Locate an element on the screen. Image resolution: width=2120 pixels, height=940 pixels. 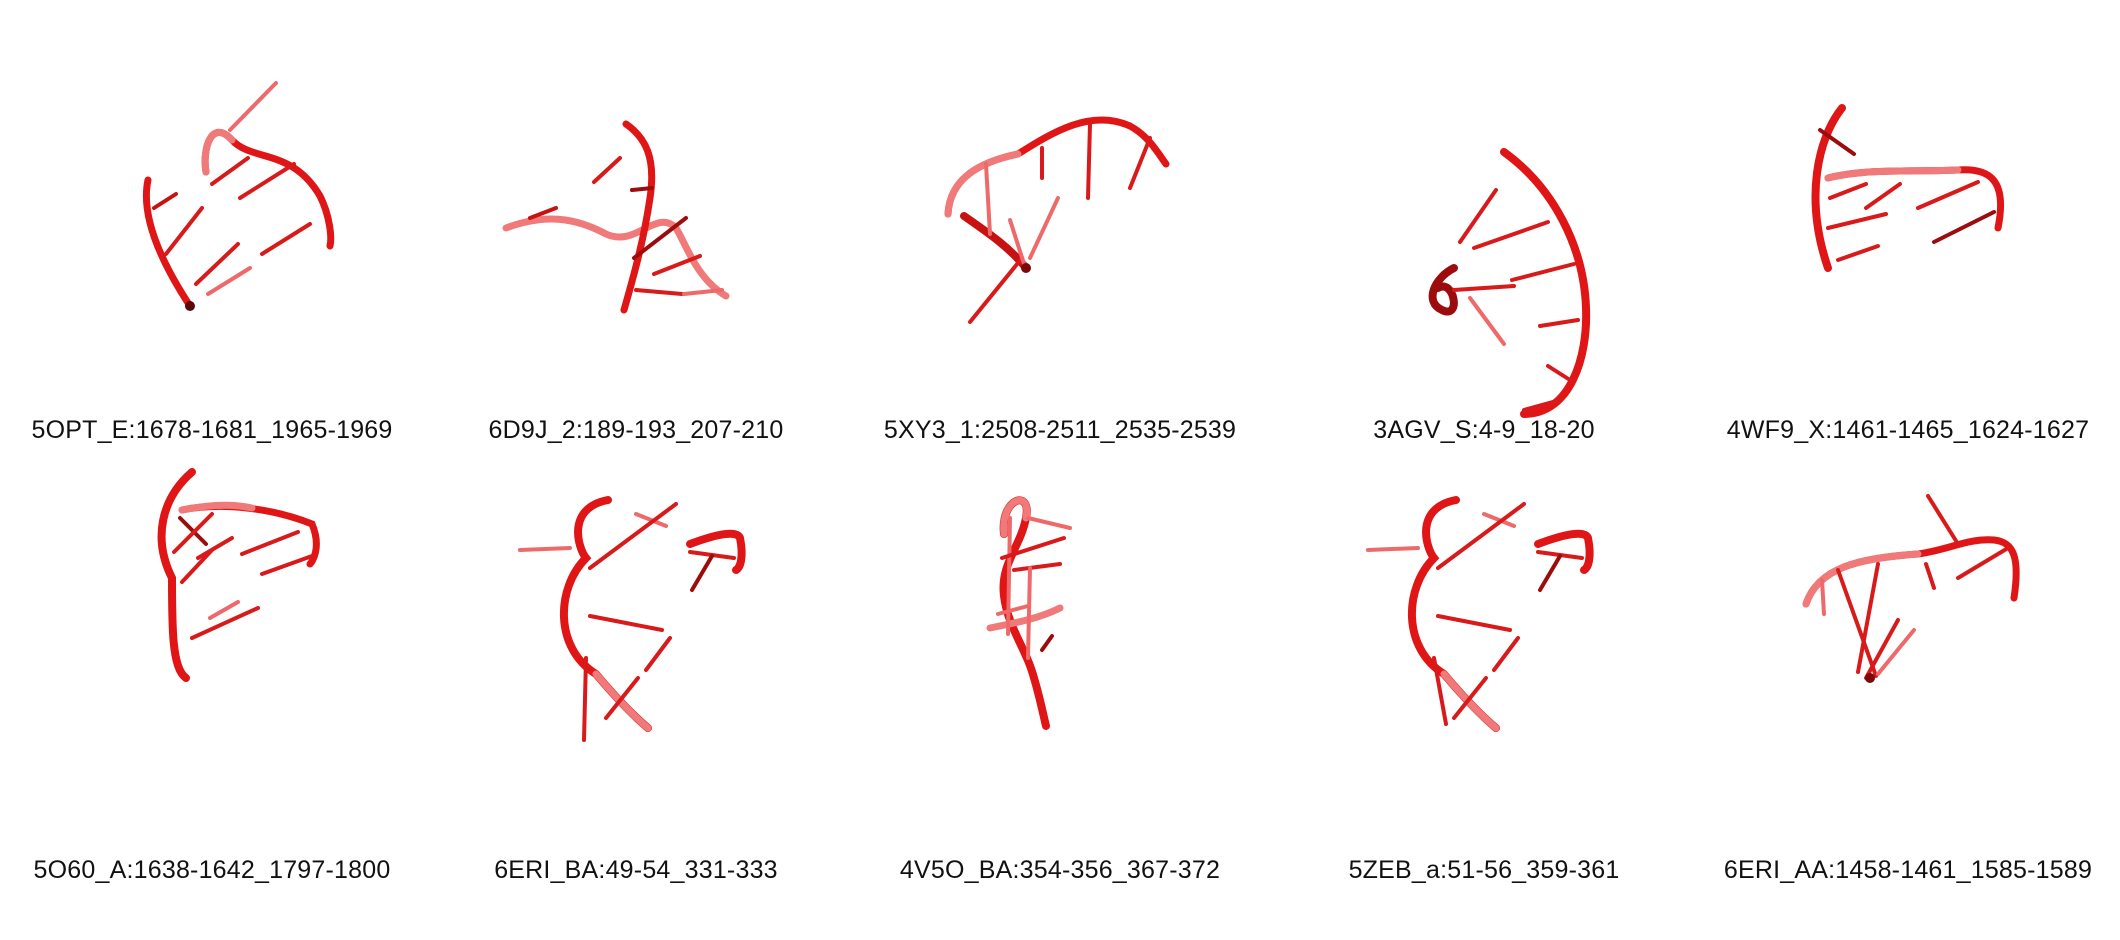
panel-6: 5O60_A:1638-1642_1797-1800 is located at coordinates (212, 662).